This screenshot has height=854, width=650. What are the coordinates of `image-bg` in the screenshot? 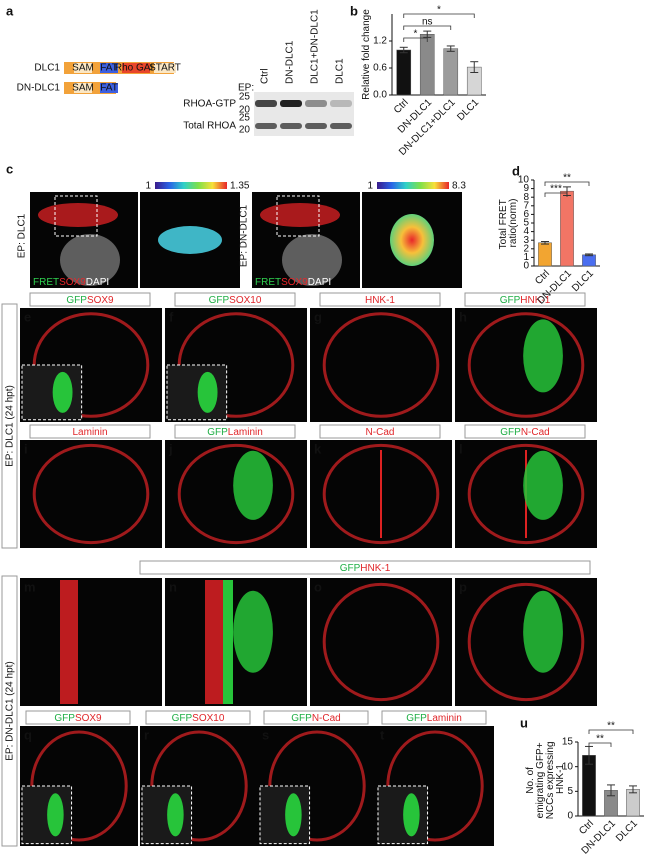 It's located at (91, 494).